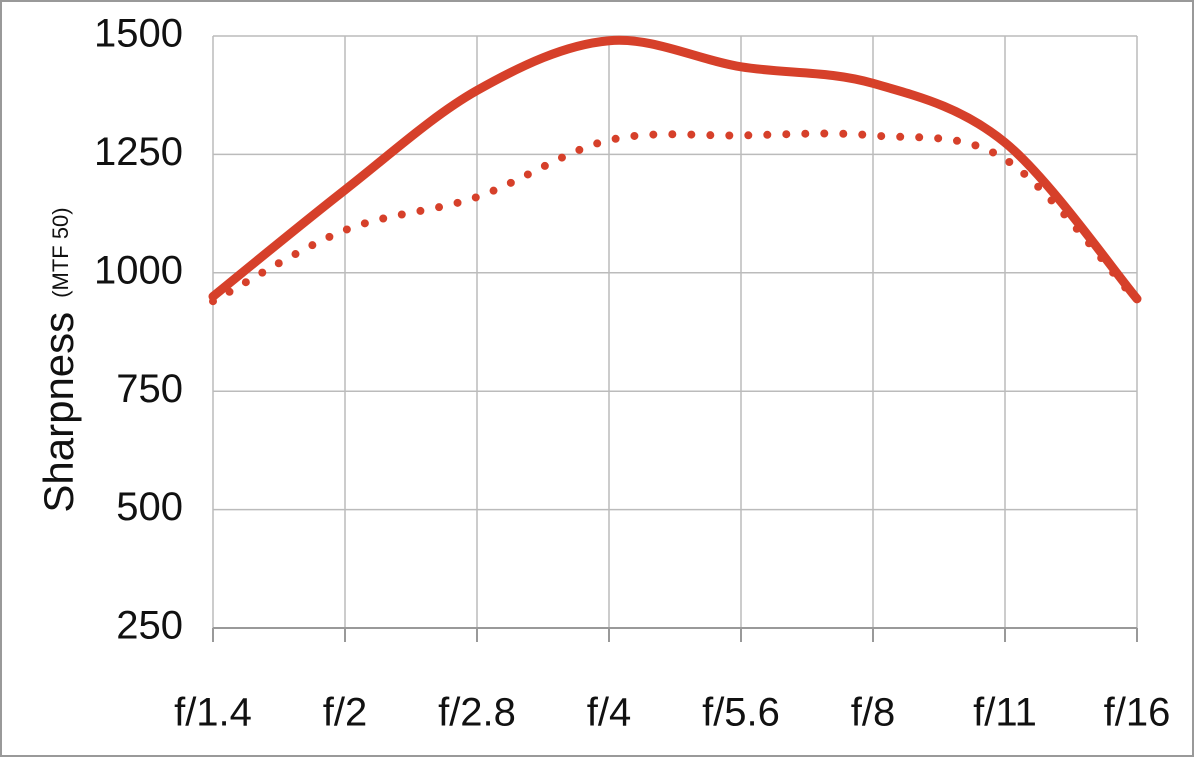 The image size is (1194, 757). I want to click on x-tick-label: f/16, so click(1137, 713).